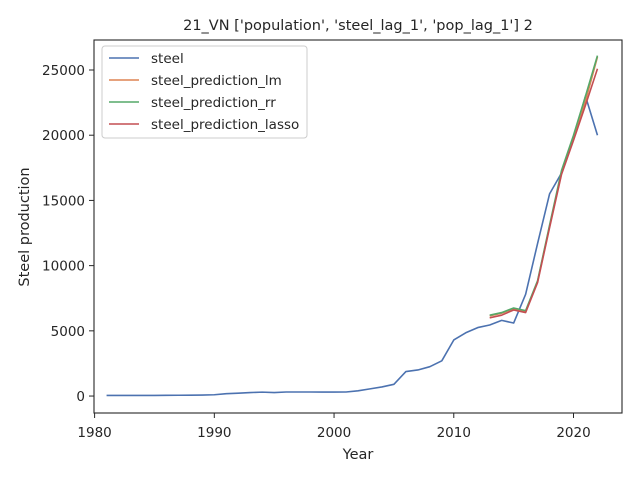 The width and height of the screenshot is (640, 480). I want to click on x-axis: 1980 1990 2000 2010 2020, so click(334, 427).